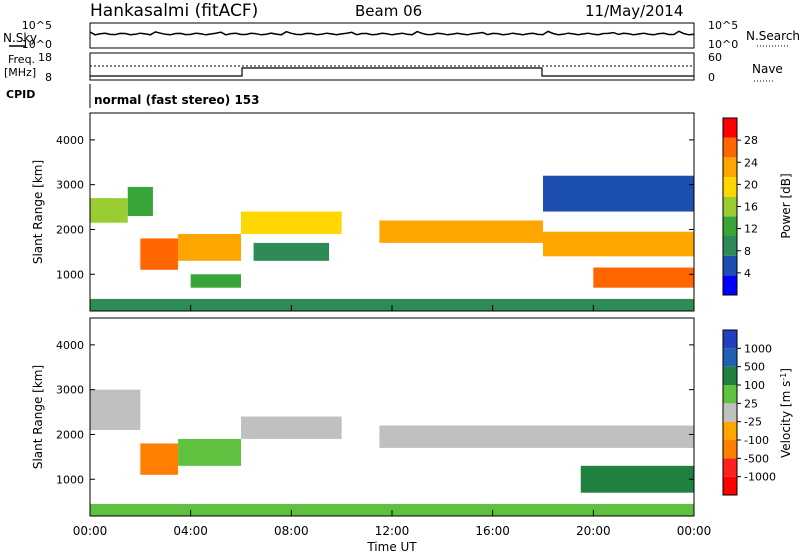  I want to click on velocity-ylabel: Slant Range [km], so click(38, 417).